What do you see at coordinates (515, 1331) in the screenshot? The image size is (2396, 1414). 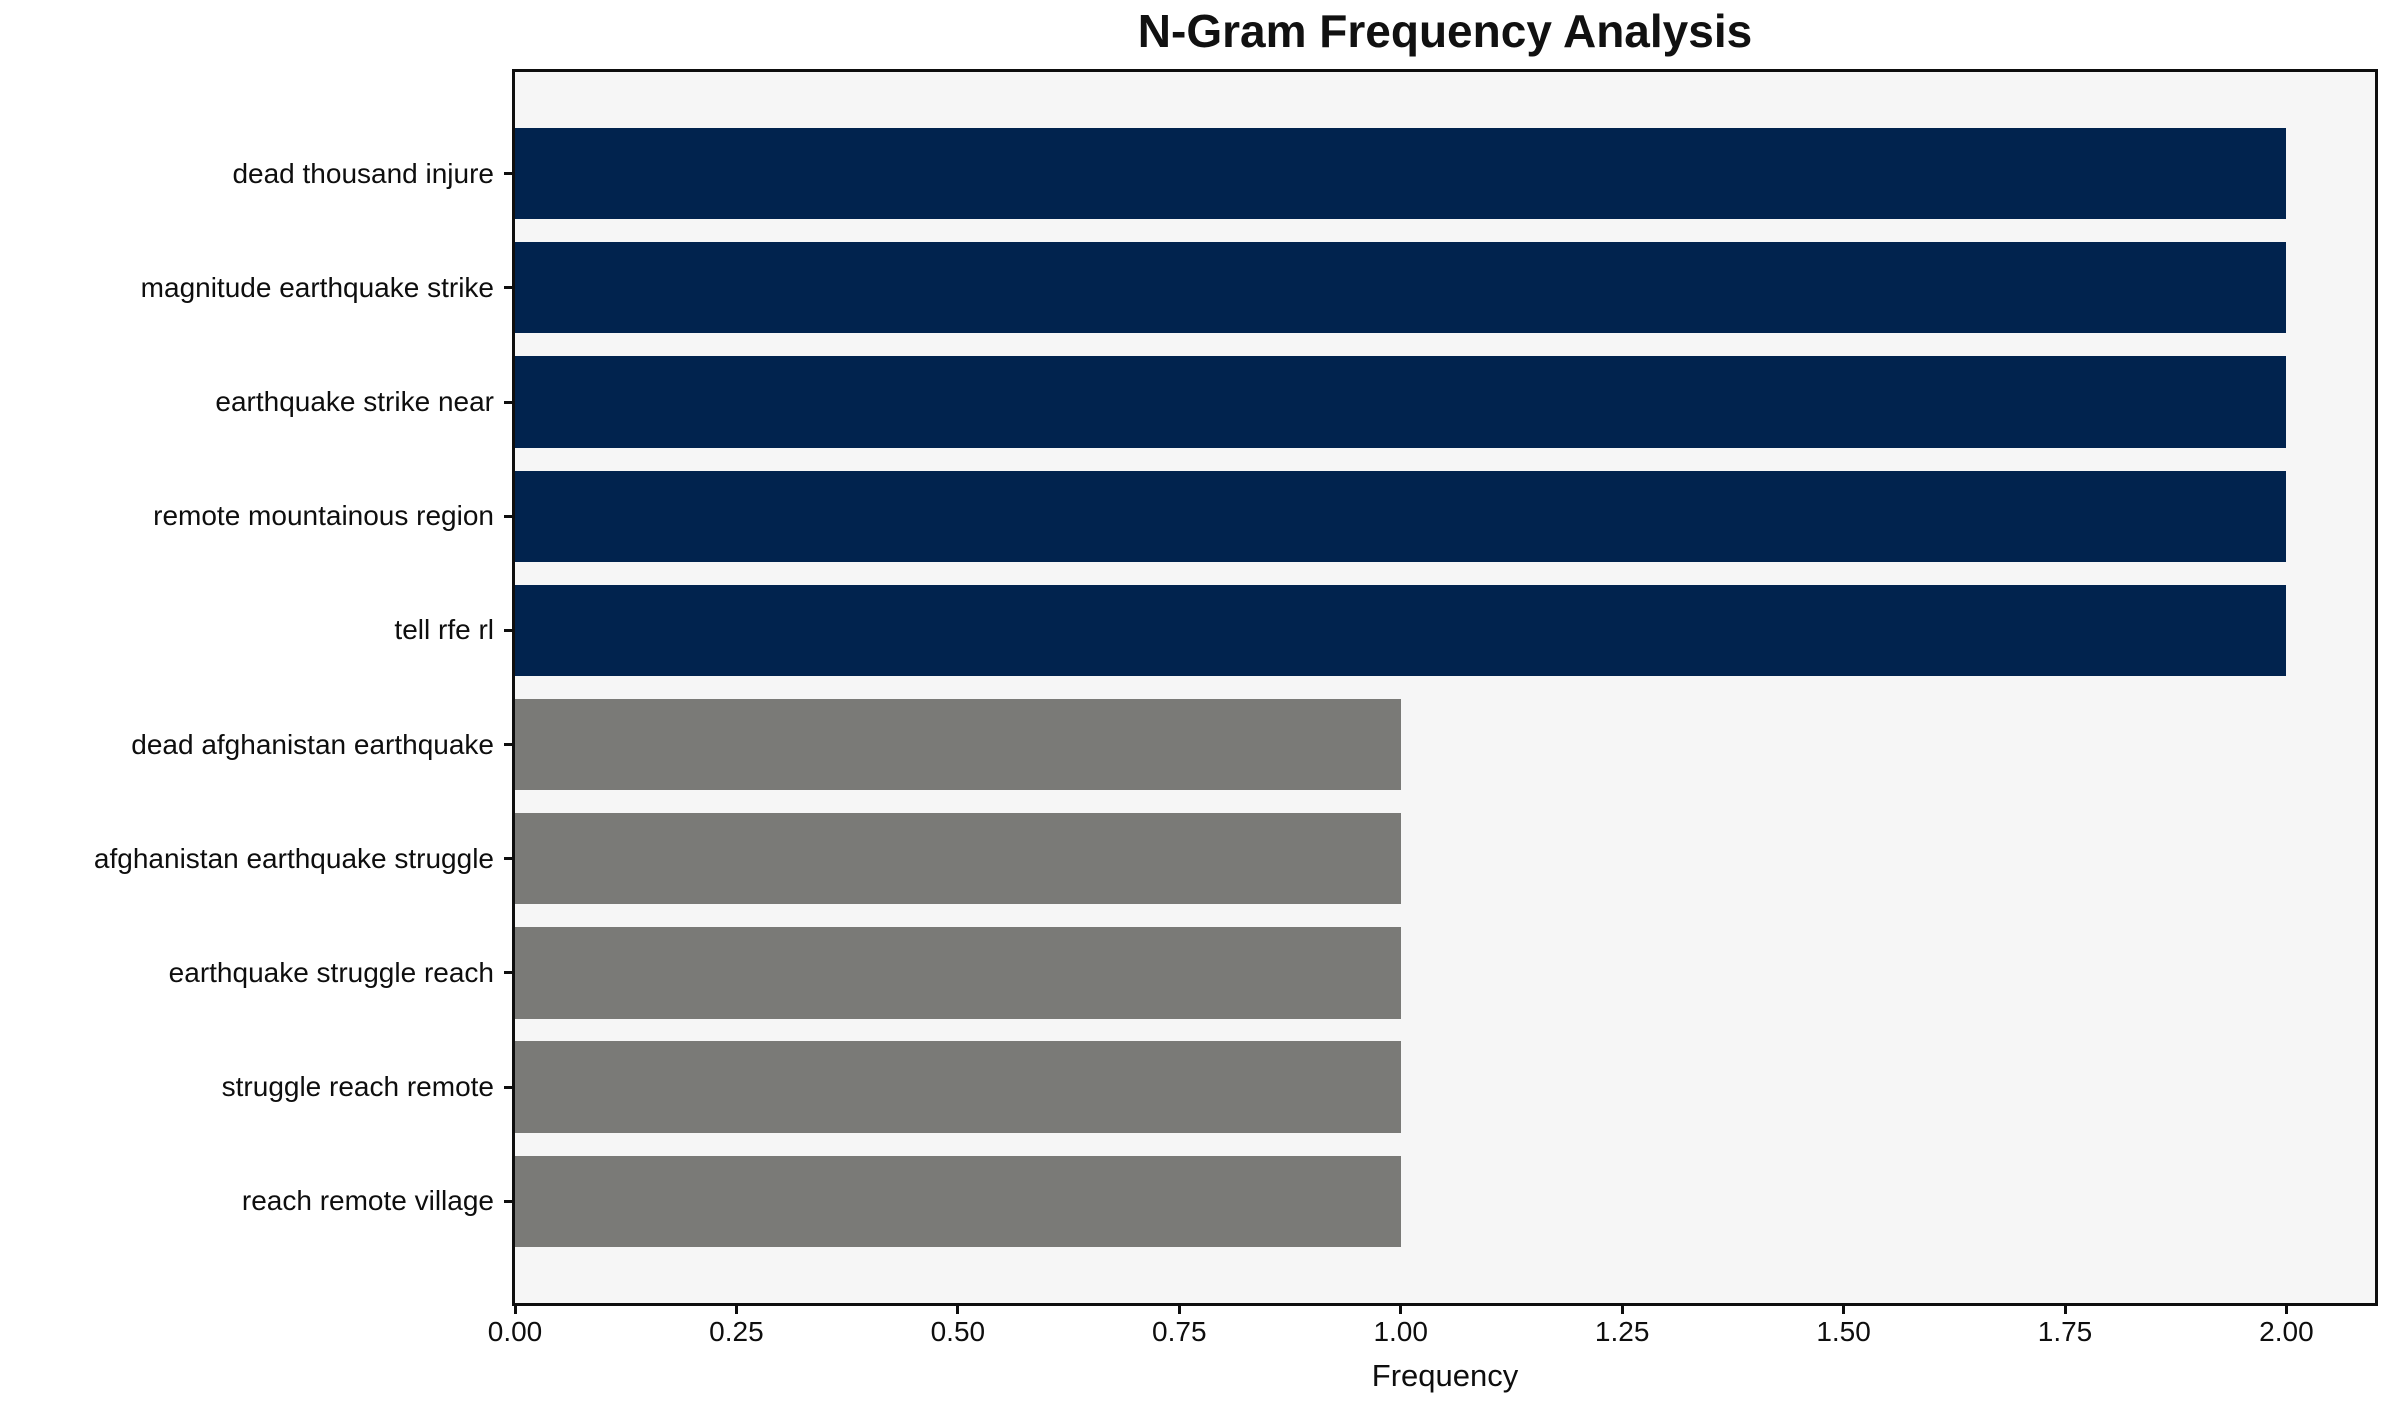 I see `x-tick-label: 0.00` at bounding box center [515, 1331].